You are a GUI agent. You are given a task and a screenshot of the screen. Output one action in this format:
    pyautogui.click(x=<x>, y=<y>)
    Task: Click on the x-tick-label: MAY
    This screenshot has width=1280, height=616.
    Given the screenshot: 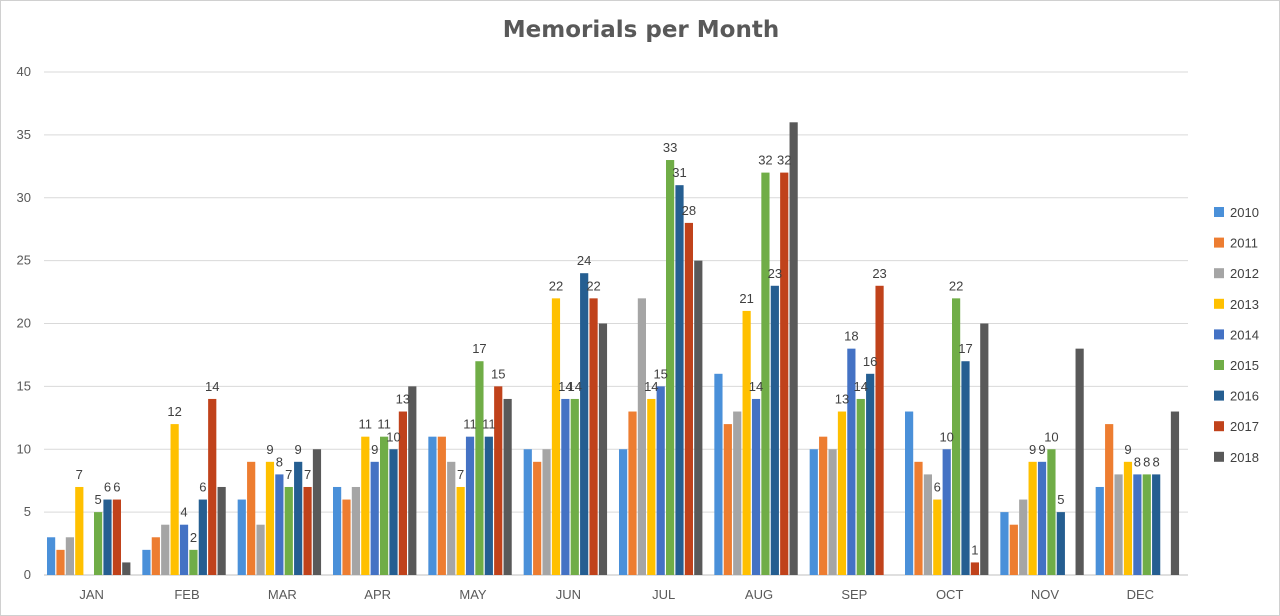 What is the action you would take?
    pyautogui.click(x=473, y=594)
    